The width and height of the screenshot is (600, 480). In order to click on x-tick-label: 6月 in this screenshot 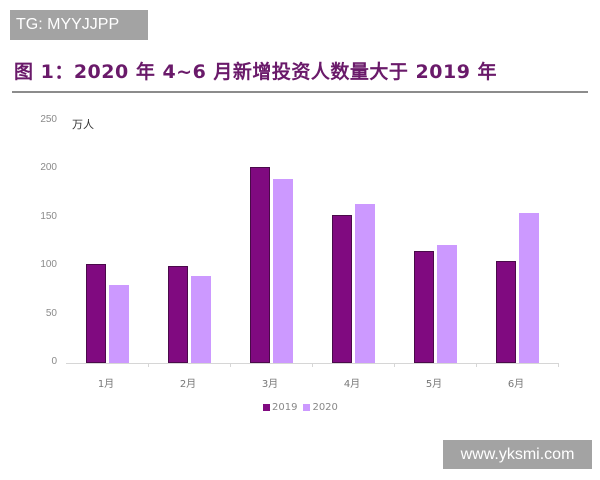, I will do `click(516, 384)`.